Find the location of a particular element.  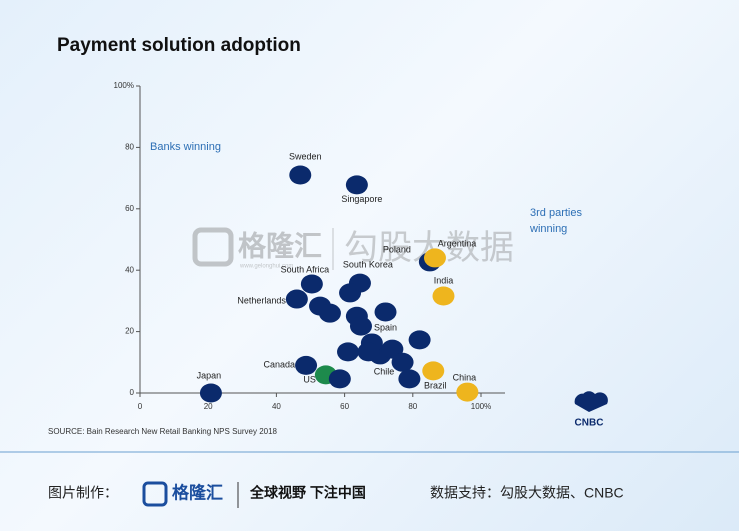

y-tick-label: 0 is located at coordinates (132, 392).